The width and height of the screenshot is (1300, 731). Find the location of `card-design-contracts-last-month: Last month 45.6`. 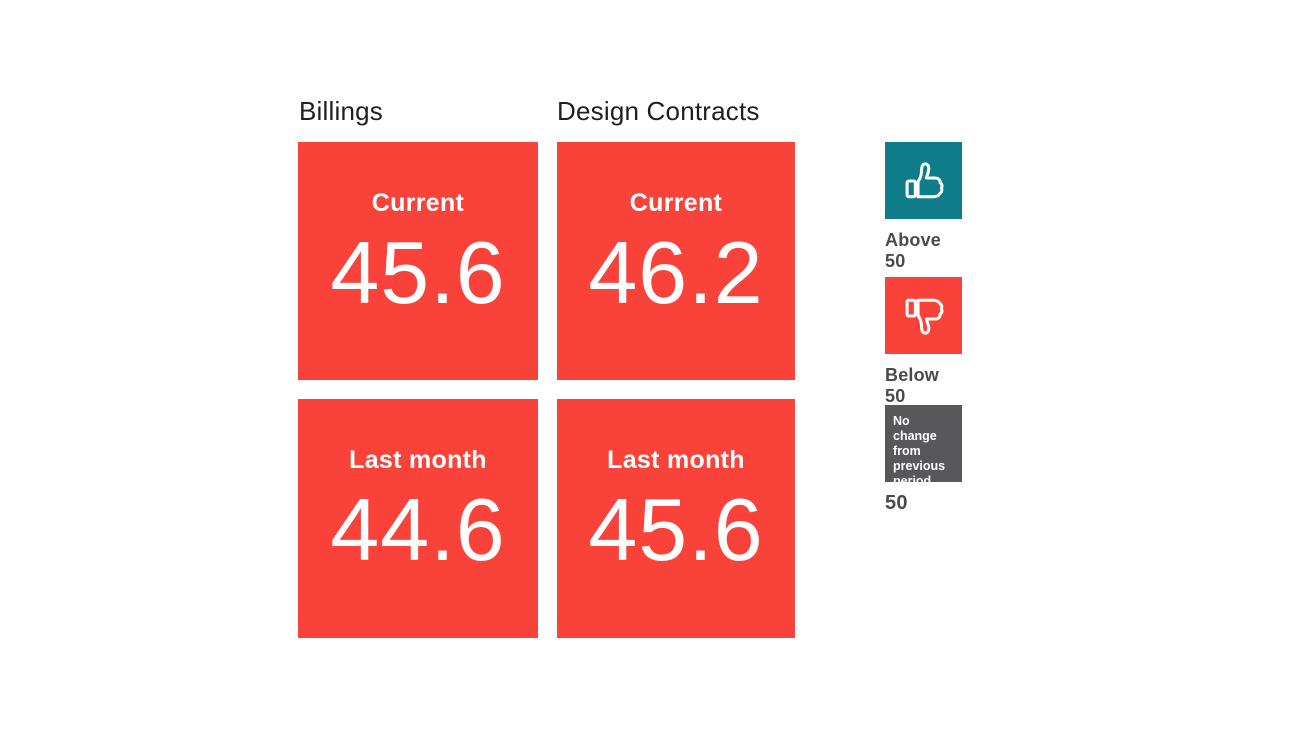

card-design-contracts-last-month: Last month 45.6 is located at coordinates (676, 518).